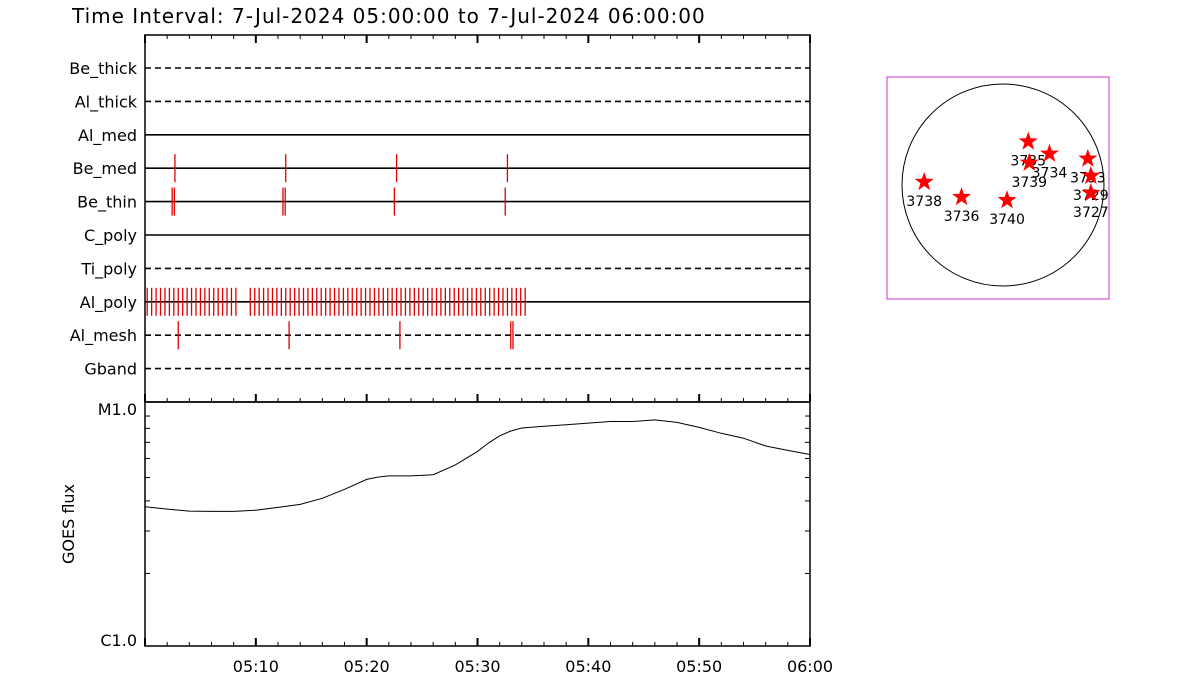  I want to click on filter-label-al_poly: Al_poly, so click(108, 303).